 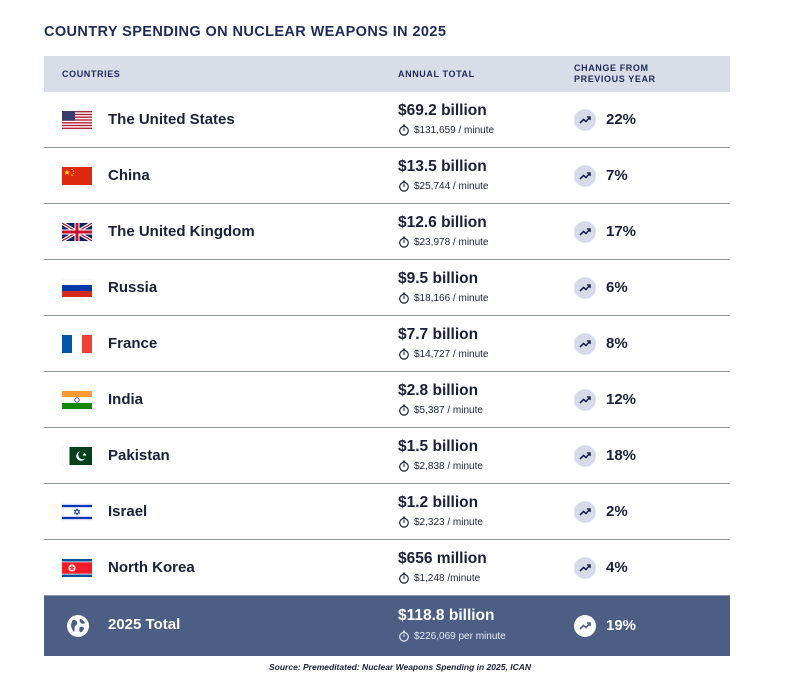 I want to click on total-per-minute: $226,069 per minute, so click(x=452, y=636).